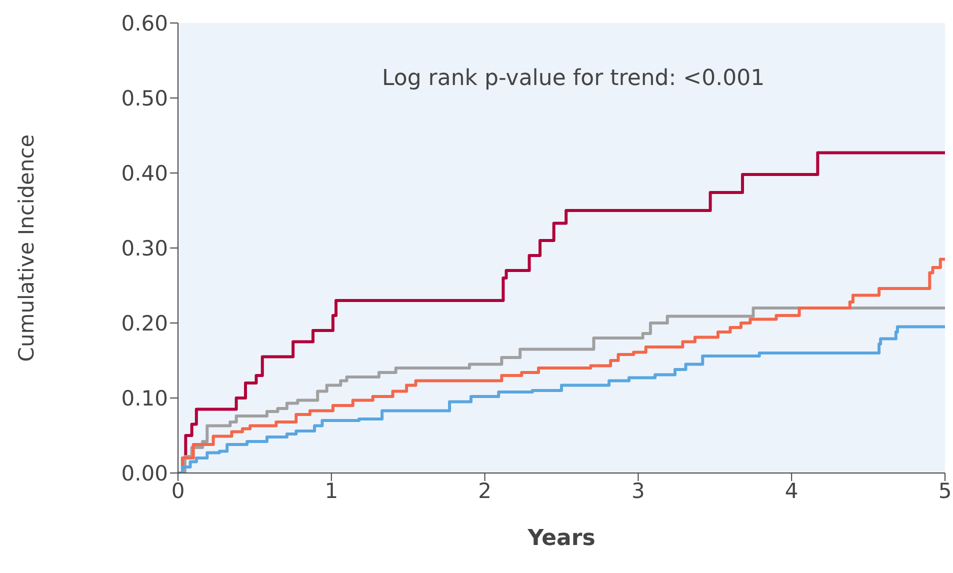 The image size is (953, 573). I want to click on y-tick-label: 0.30, so click(144, 248).